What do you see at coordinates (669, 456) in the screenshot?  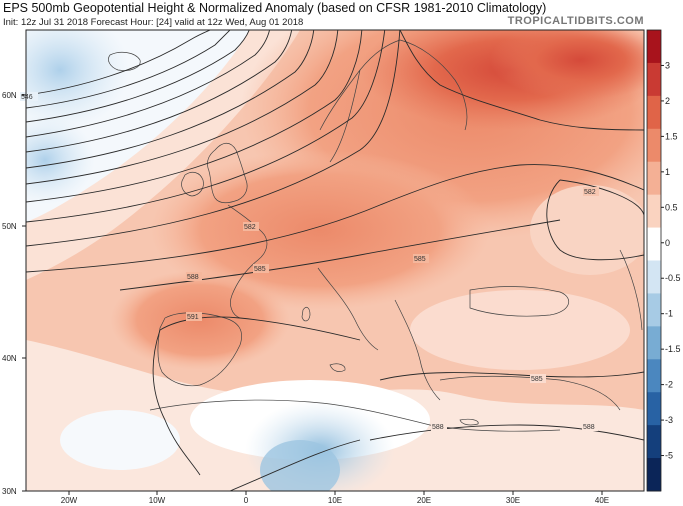 I see `colorbar-tick-label: -5` at bounding box center [669, 456].